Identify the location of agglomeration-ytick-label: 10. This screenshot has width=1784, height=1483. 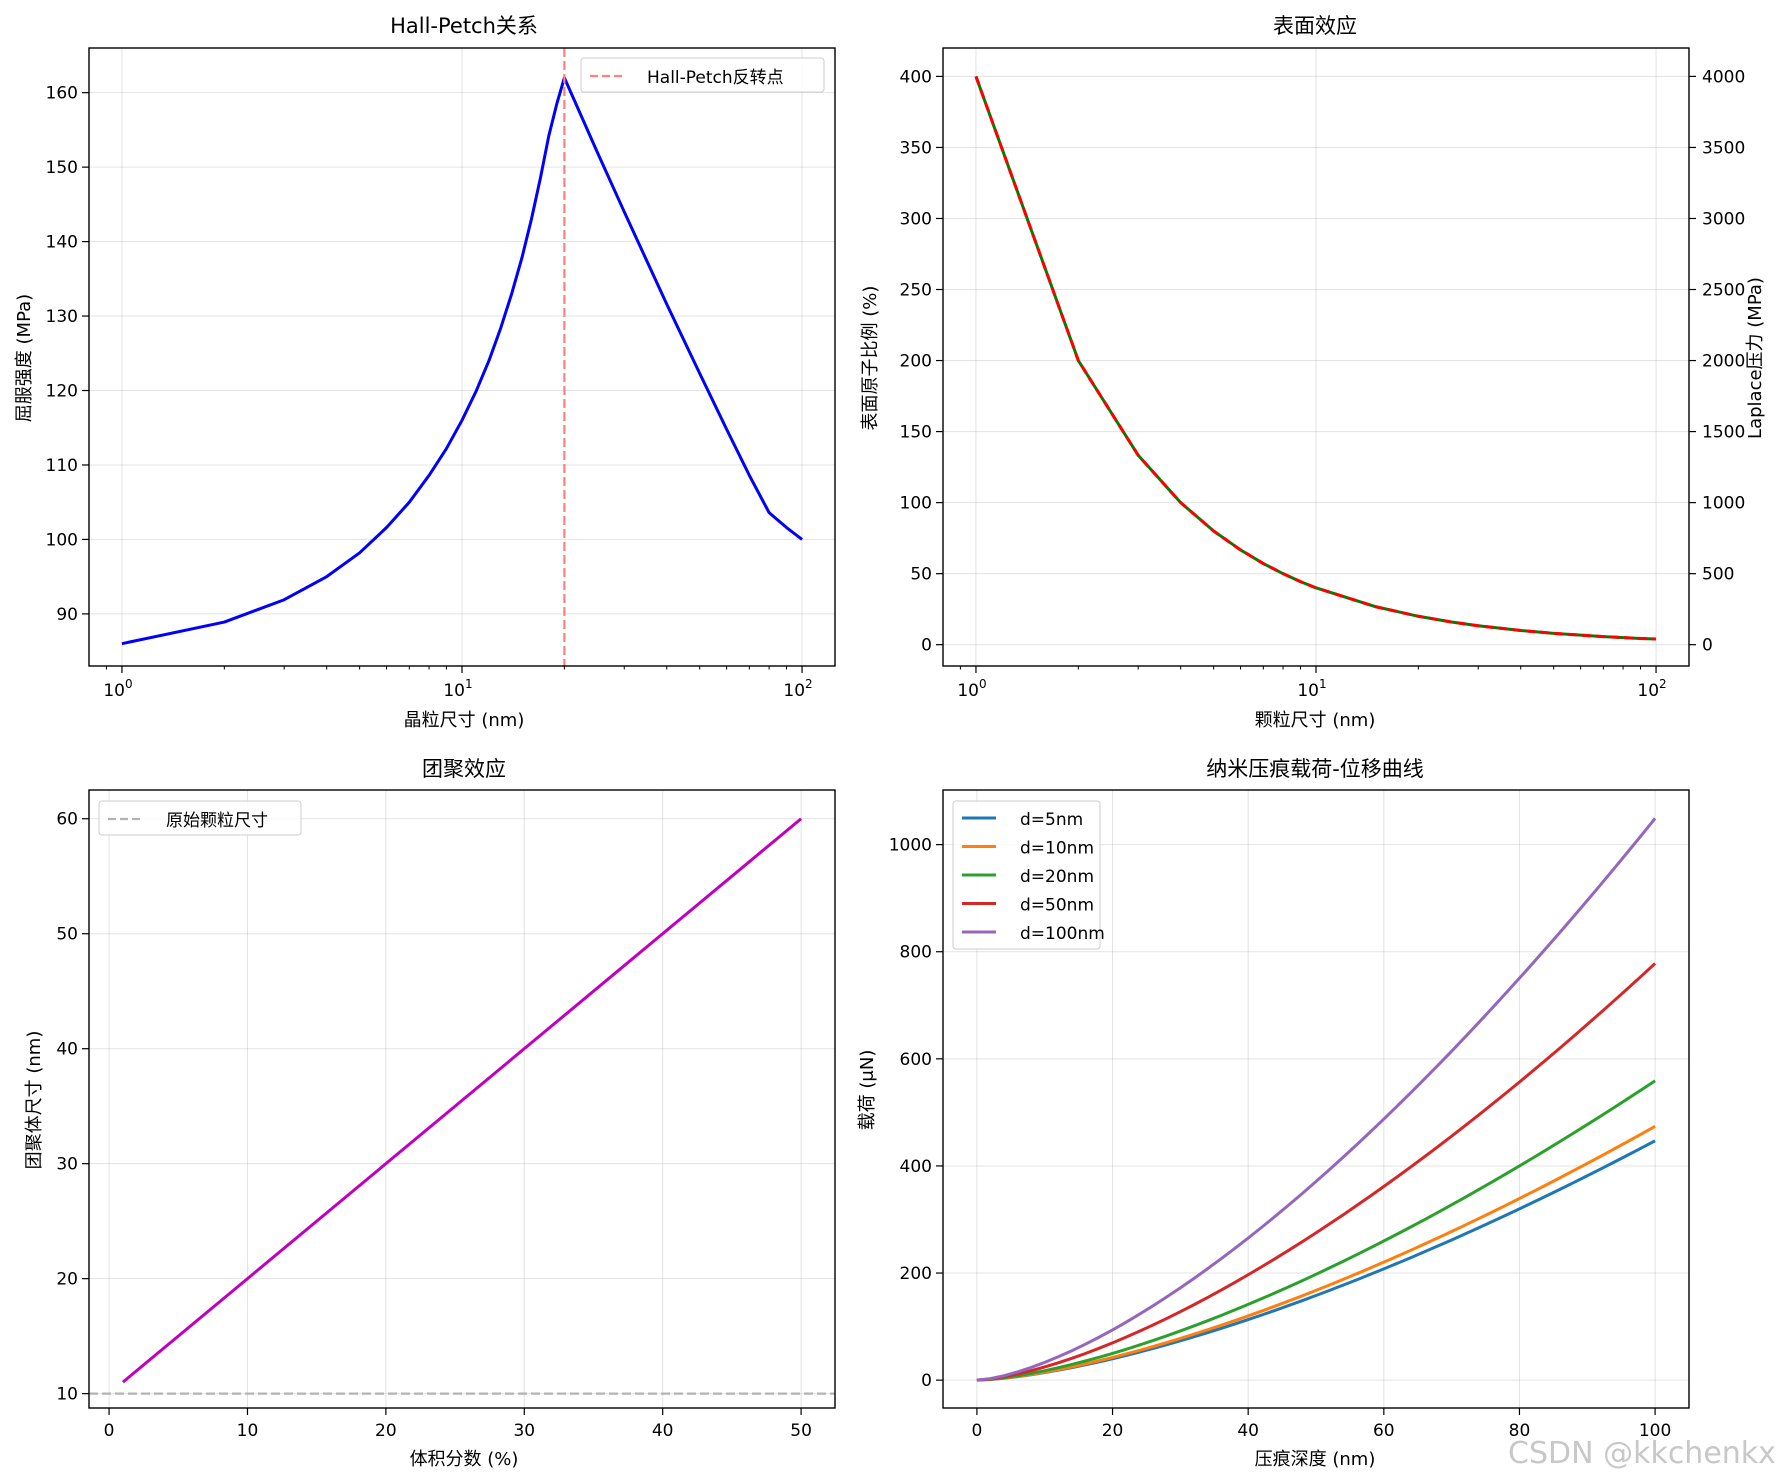
(67, 1395).